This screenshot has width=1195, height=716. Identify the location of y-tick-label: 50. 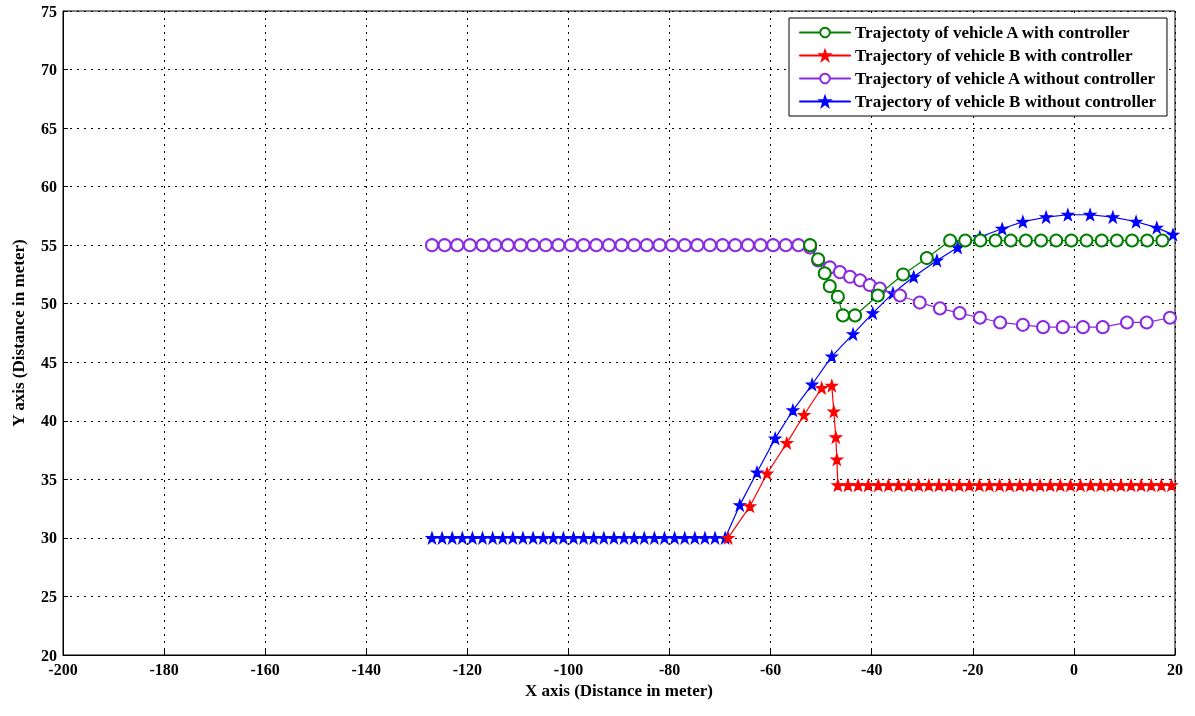
(49, 304).